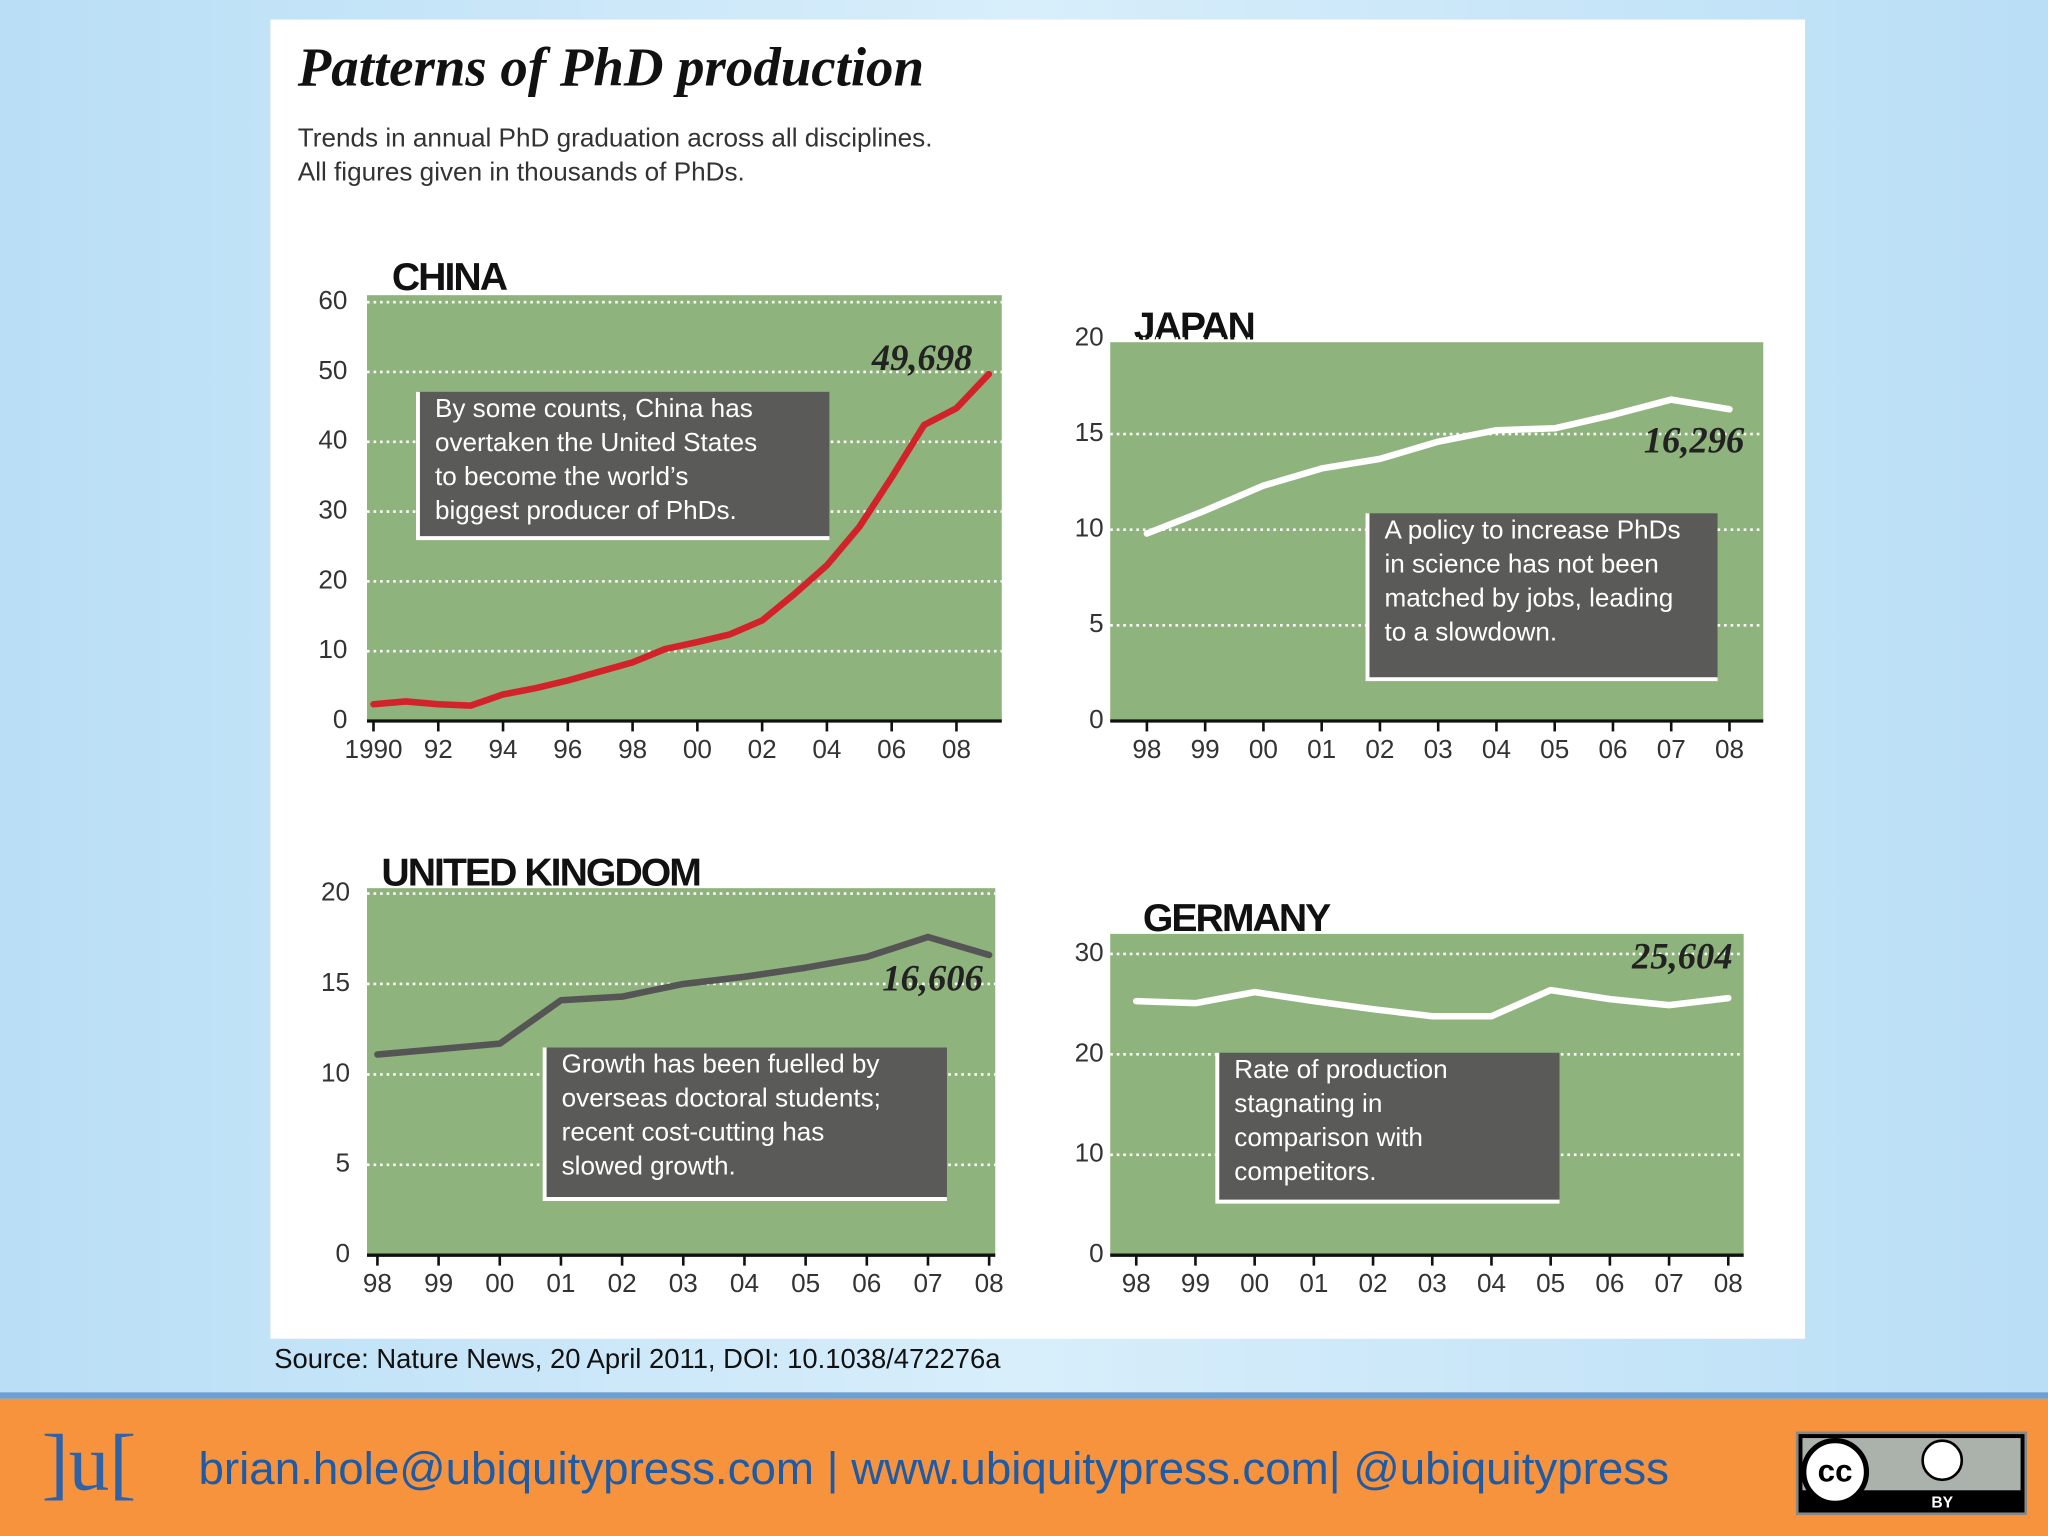  What do you see at coordinates (503, 749) in the screenshot?
I see `x-tick-label: 94` at bounding box center [503, 749].